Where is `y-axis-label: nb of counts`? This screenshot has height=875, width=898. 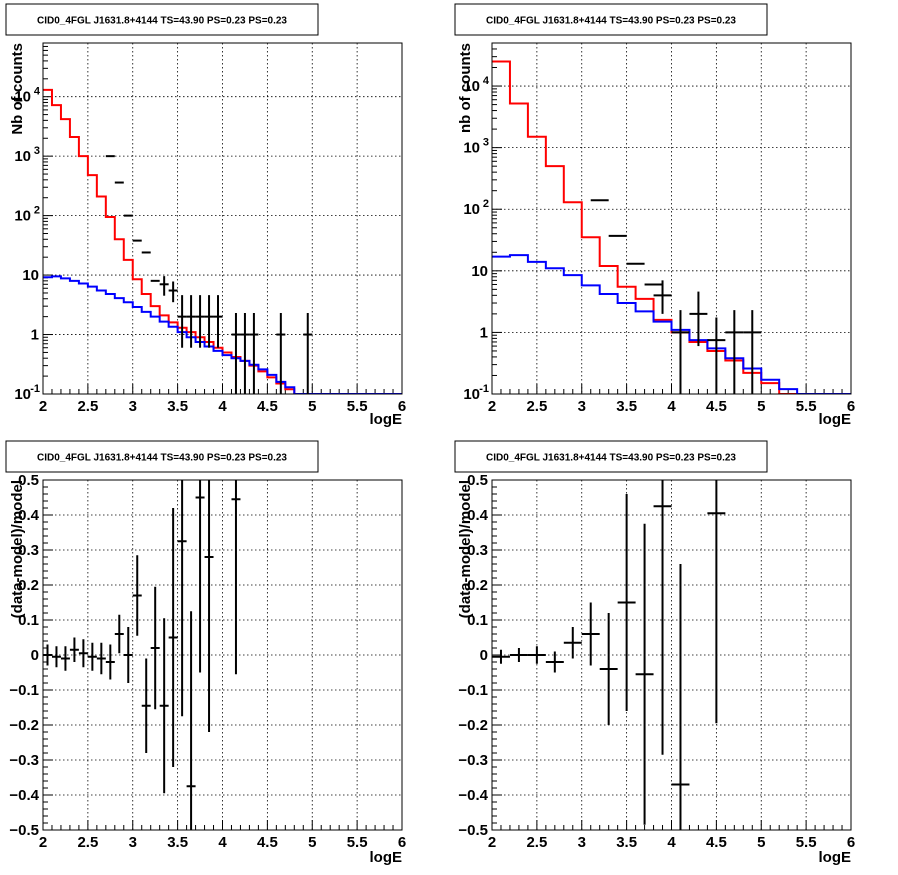
y-axis-label: nb of counts is located at coordinates (465, 88).